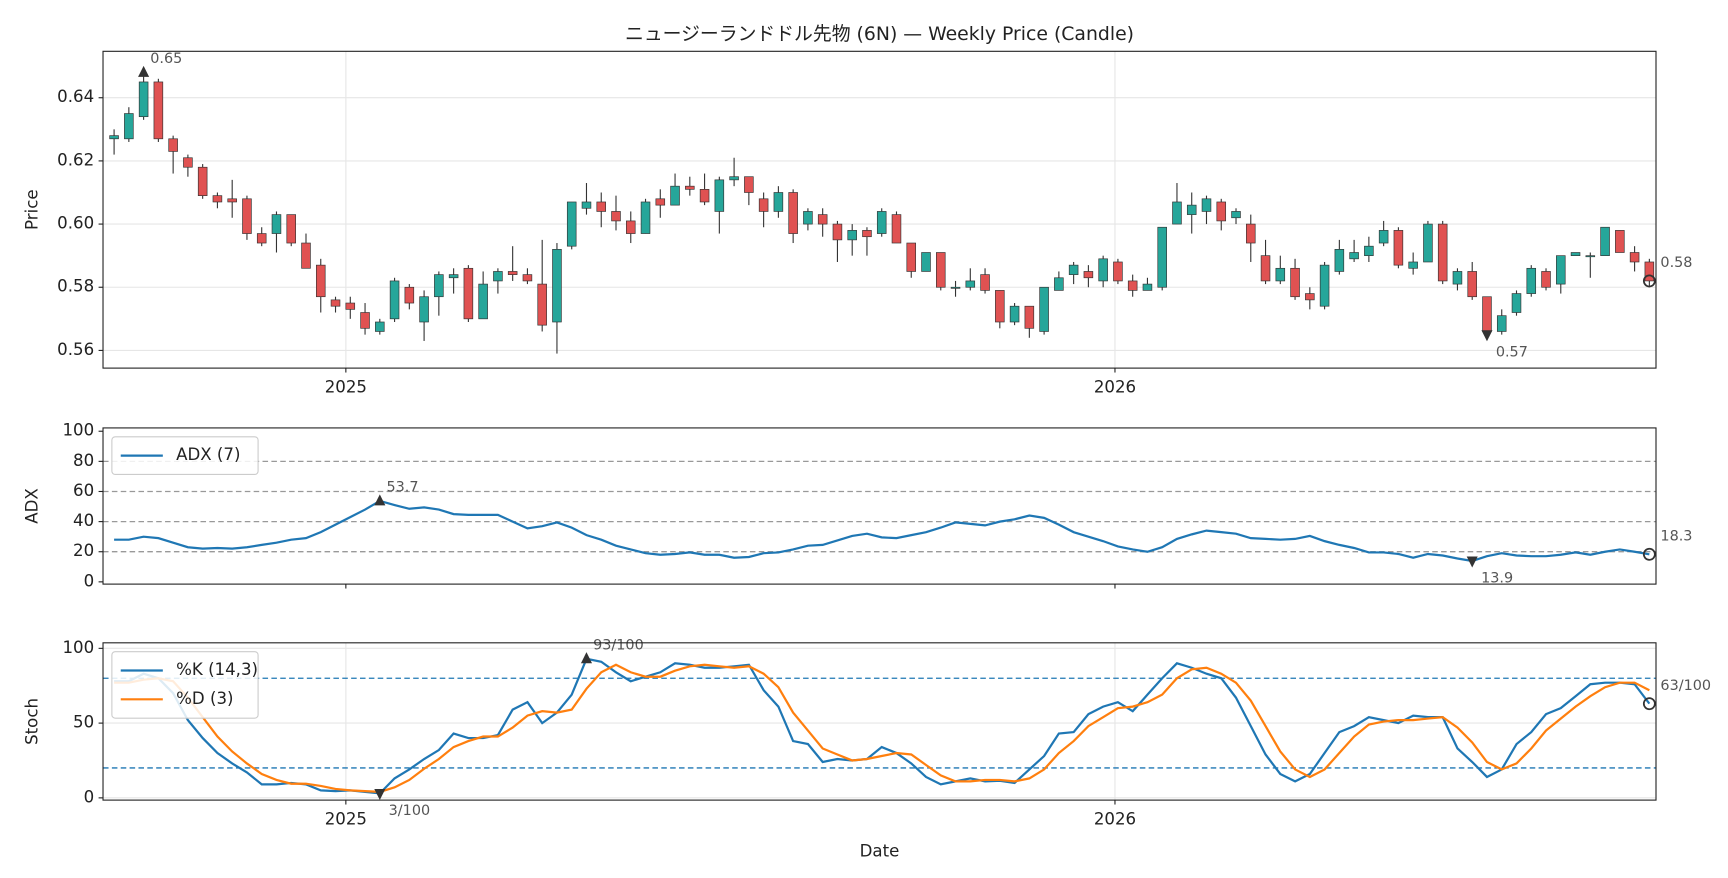  Describe the element at coordinates (1497, 579) in the screenshot. I see `annotation-label: 13.9` at that location.